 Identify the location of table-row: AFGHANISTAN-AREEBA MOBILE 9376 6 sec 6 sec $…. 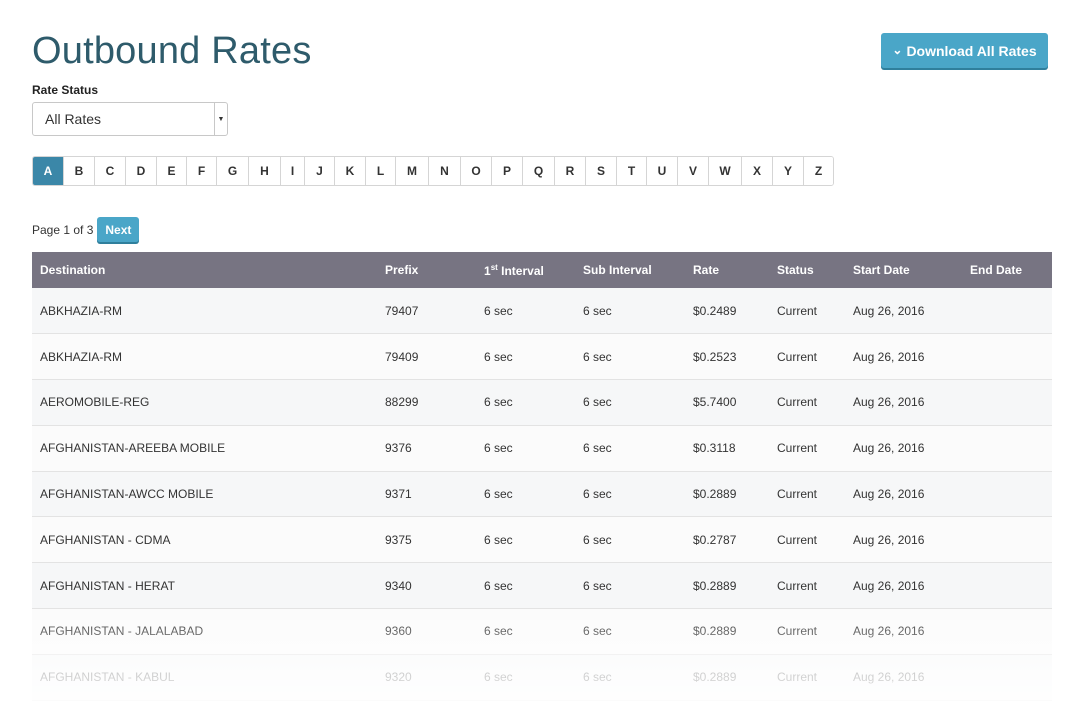
(542, 448).